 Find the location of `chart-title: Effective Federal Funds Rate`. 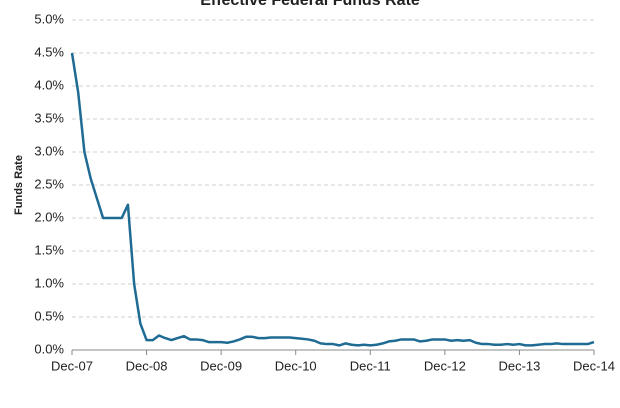

chart-title: Effective Federal Funds Rate is located at coordinates (310, 4).